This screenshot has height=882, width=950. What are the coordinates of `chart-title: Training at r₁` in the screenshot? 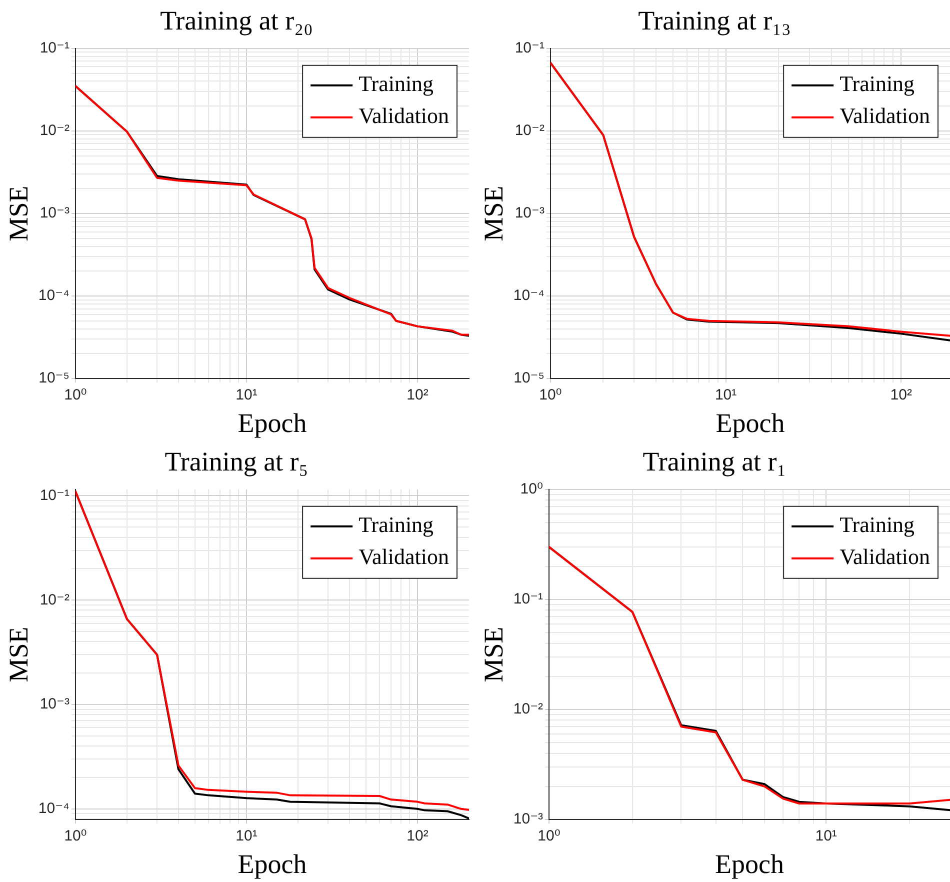 It's located at (714, 461).